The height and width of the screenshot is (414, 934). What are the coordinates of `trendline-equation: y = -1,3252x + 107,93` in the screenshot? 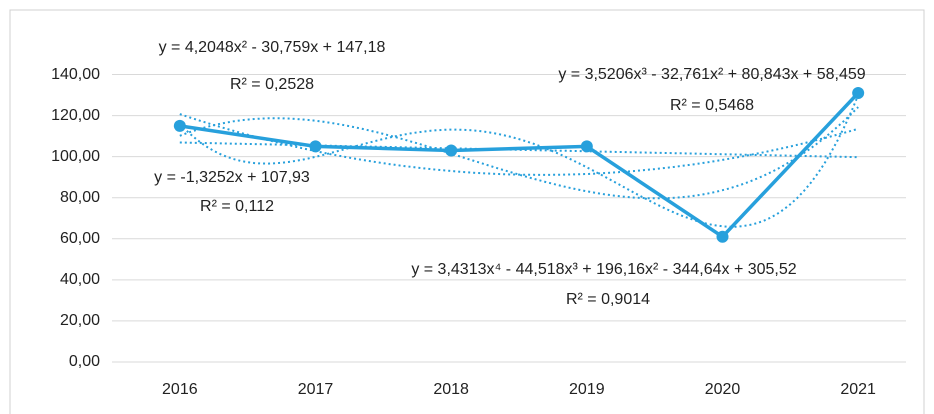 It's located at (232, 177).